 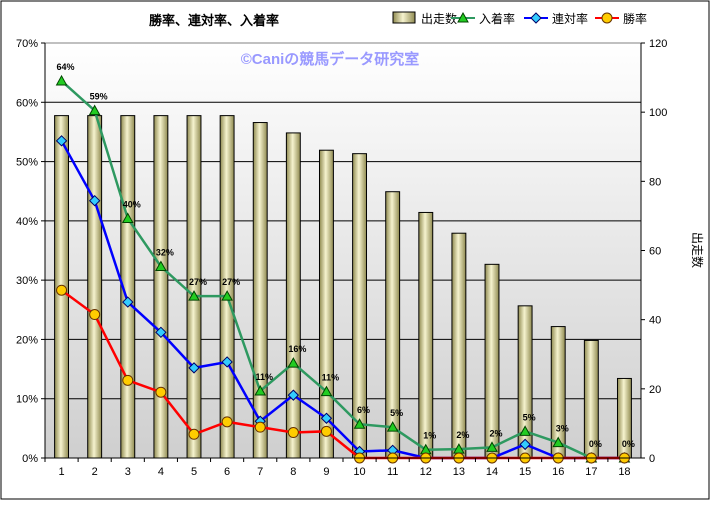 What do you see at coordinates (227, 472) in the screenshot?
I see `x-tick-label: 6` at bounding box center [227, 472].